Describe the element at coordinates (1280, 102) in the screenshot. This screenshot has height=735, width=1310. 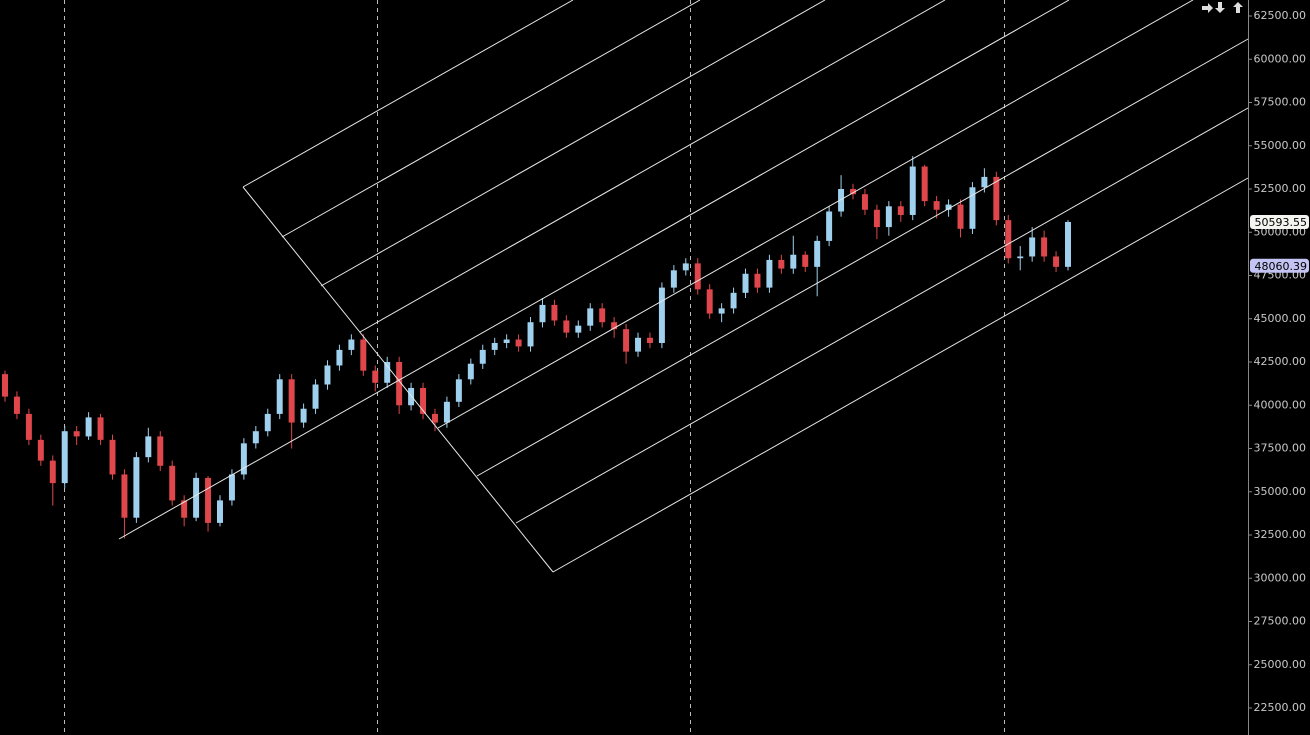
I see `y-tick-label: 57500.00` at that location.